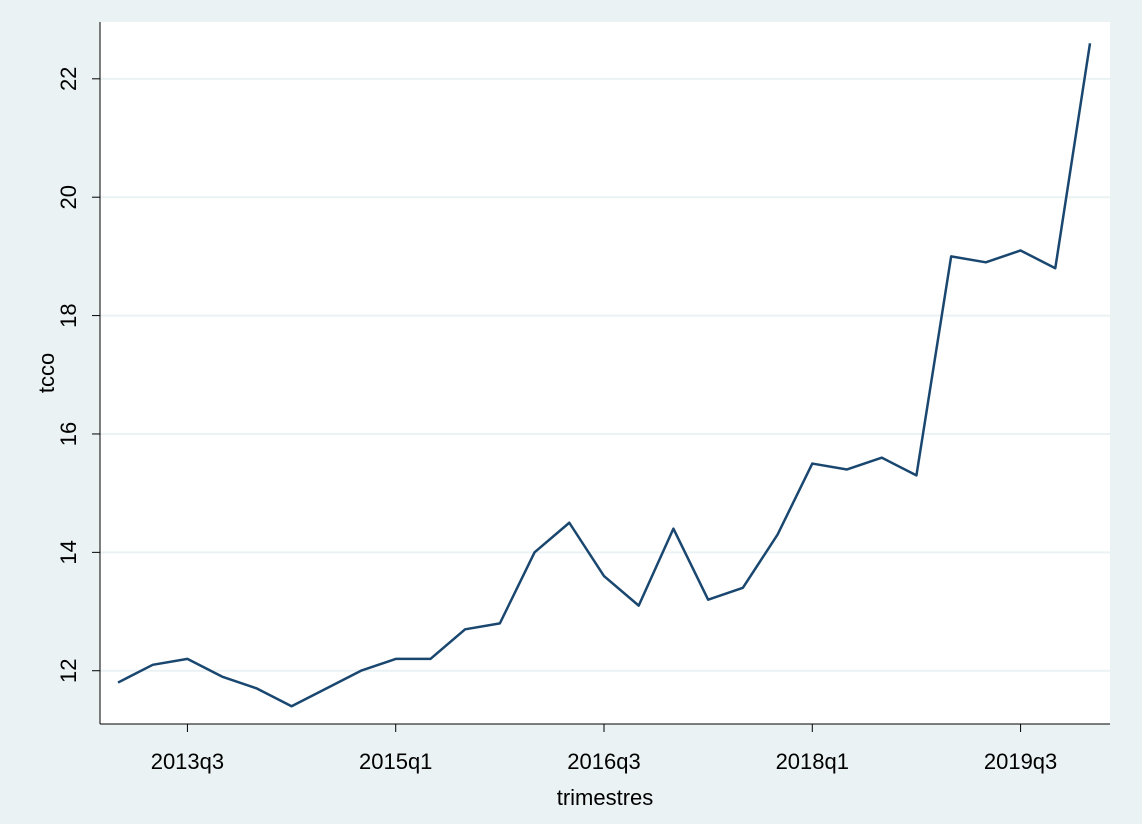 This screenshot has width=1142, height=824. Describe the element at coordinates (395, 761) in the screenshot. I see `x-tick-label: 2015q1` at that location.